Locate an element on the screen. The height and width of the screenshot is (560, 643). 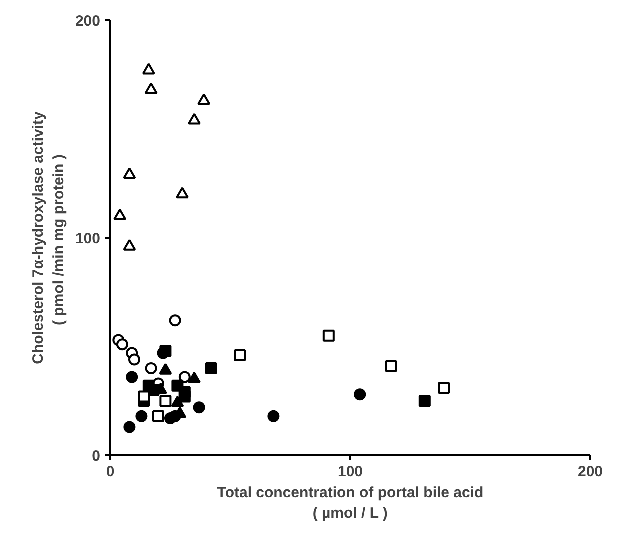
x-tick-label: 100 is located at coordinates (351, 472).